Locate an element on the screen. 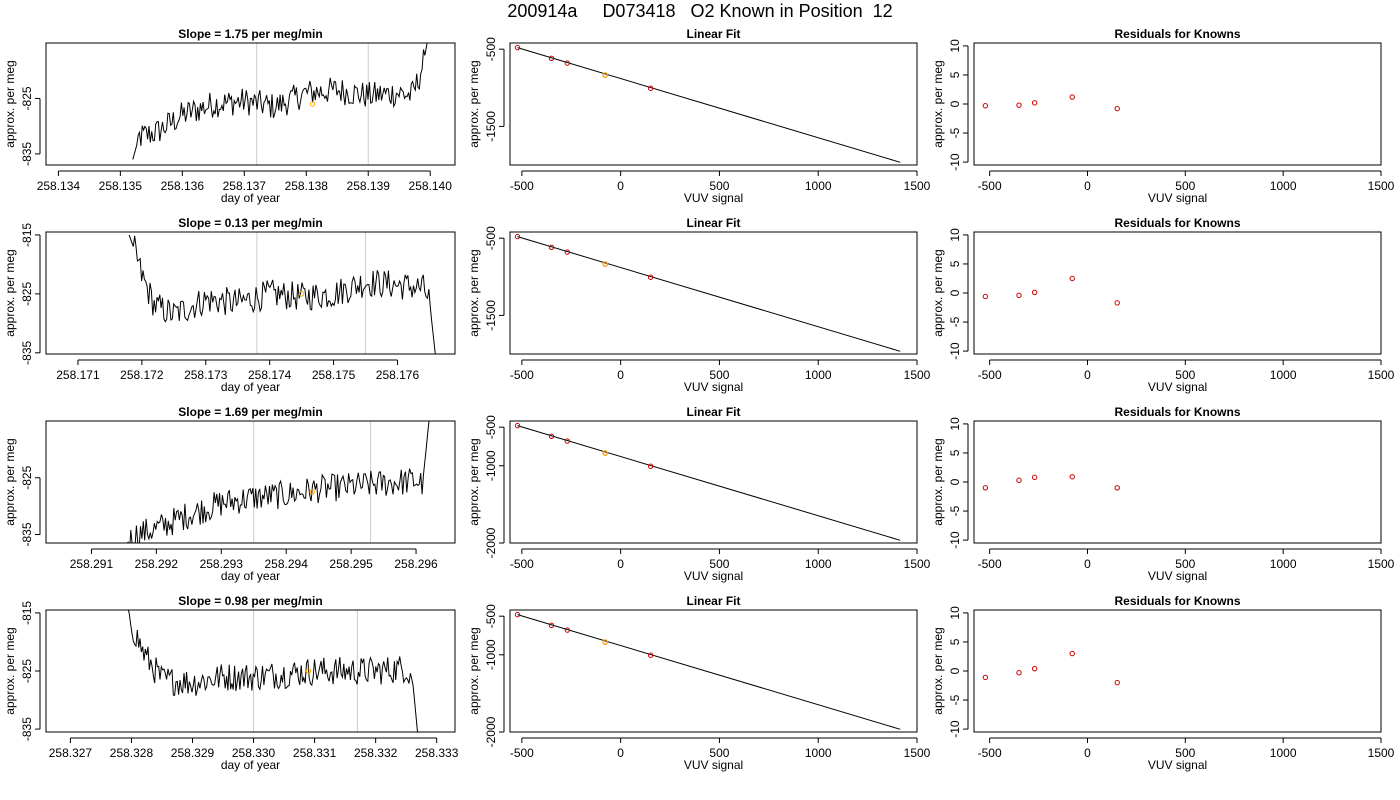 The image size is (1400, 800). panel-8-ytick-label: -1000 is located at coordinates (491, 465).